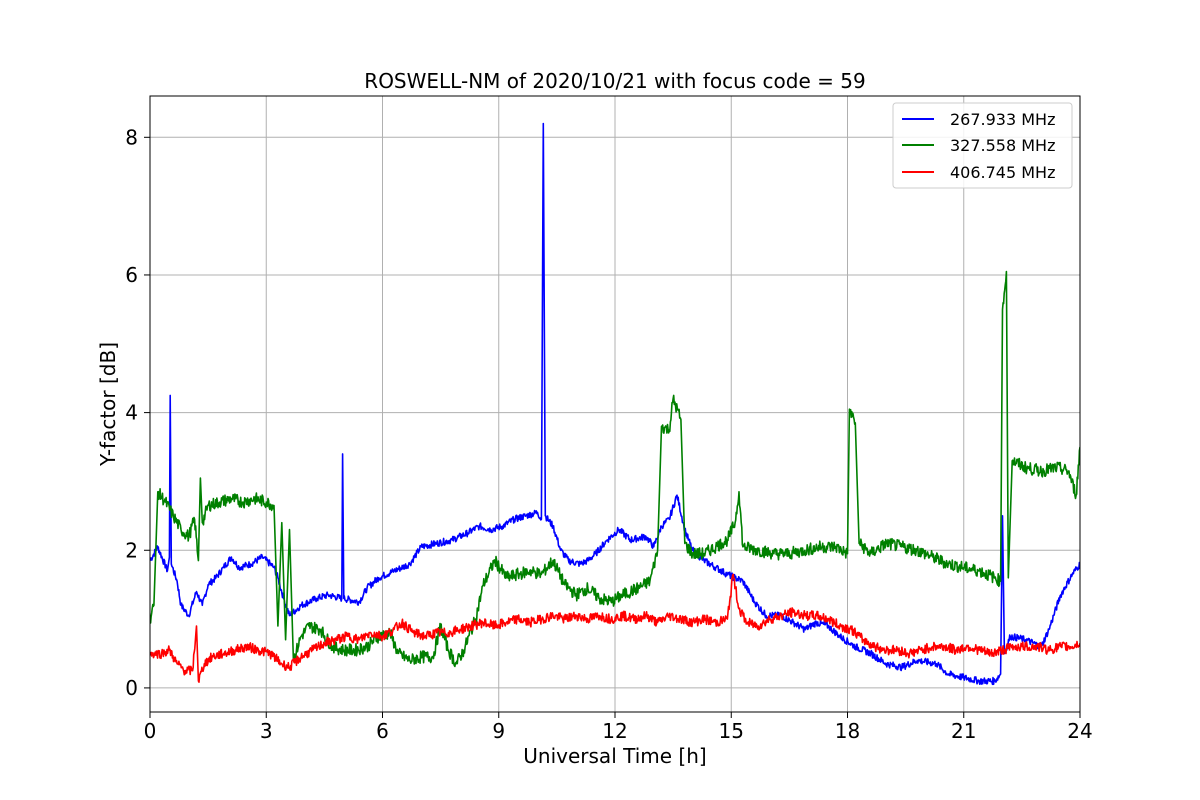 This screenshot has width=1200, height=800. Describe the element at coordinates (131, 275) in the screenshot. I see `y-tick-label: 6` at that location.